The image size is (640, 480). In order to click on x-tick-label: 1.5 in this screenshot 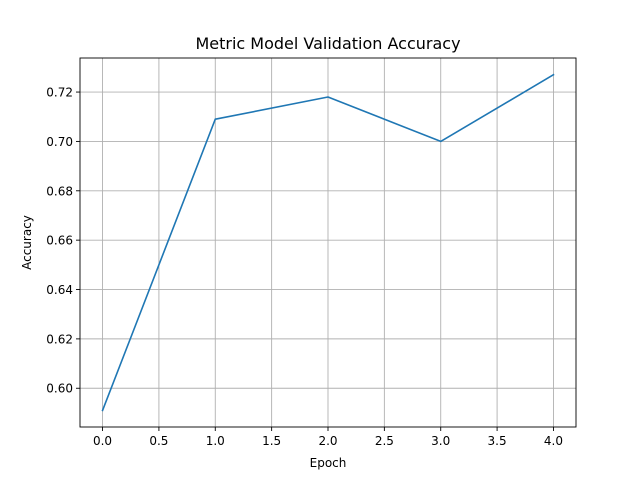, I will do `click(271, 441)`.